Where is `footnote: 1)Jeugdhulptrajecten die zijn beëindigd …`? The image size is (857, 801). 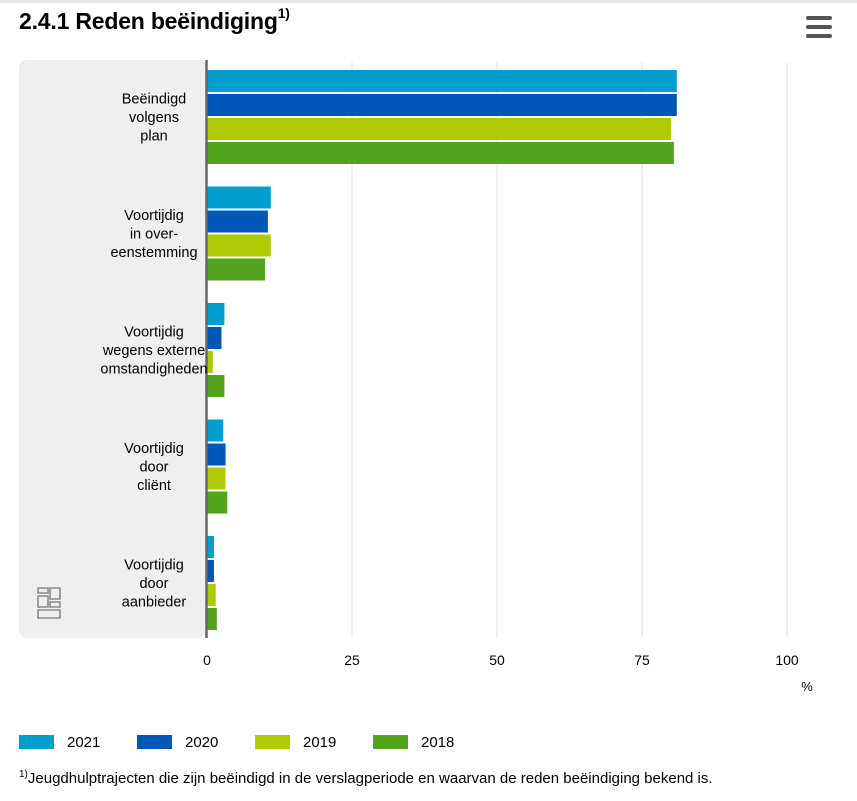 footnote: 1)Jeugdhulptrajecten die zijn beëindigd … is located at coordinates (366, 778).